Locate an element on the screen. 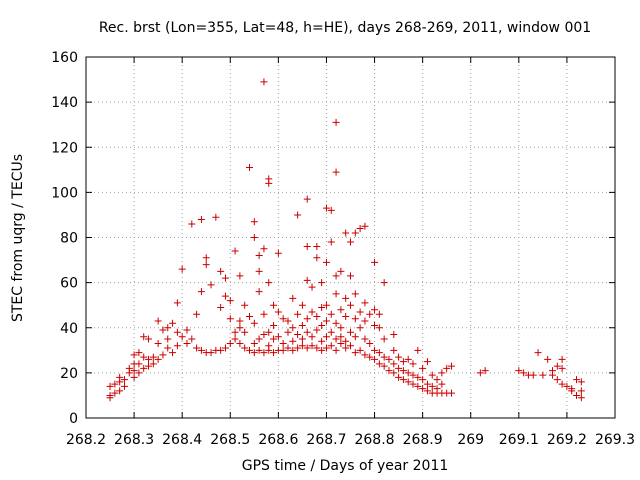 The width and height of the screenshot is (640, 480). x-tick-label: 268.7 is located at coordinates (326, 440).